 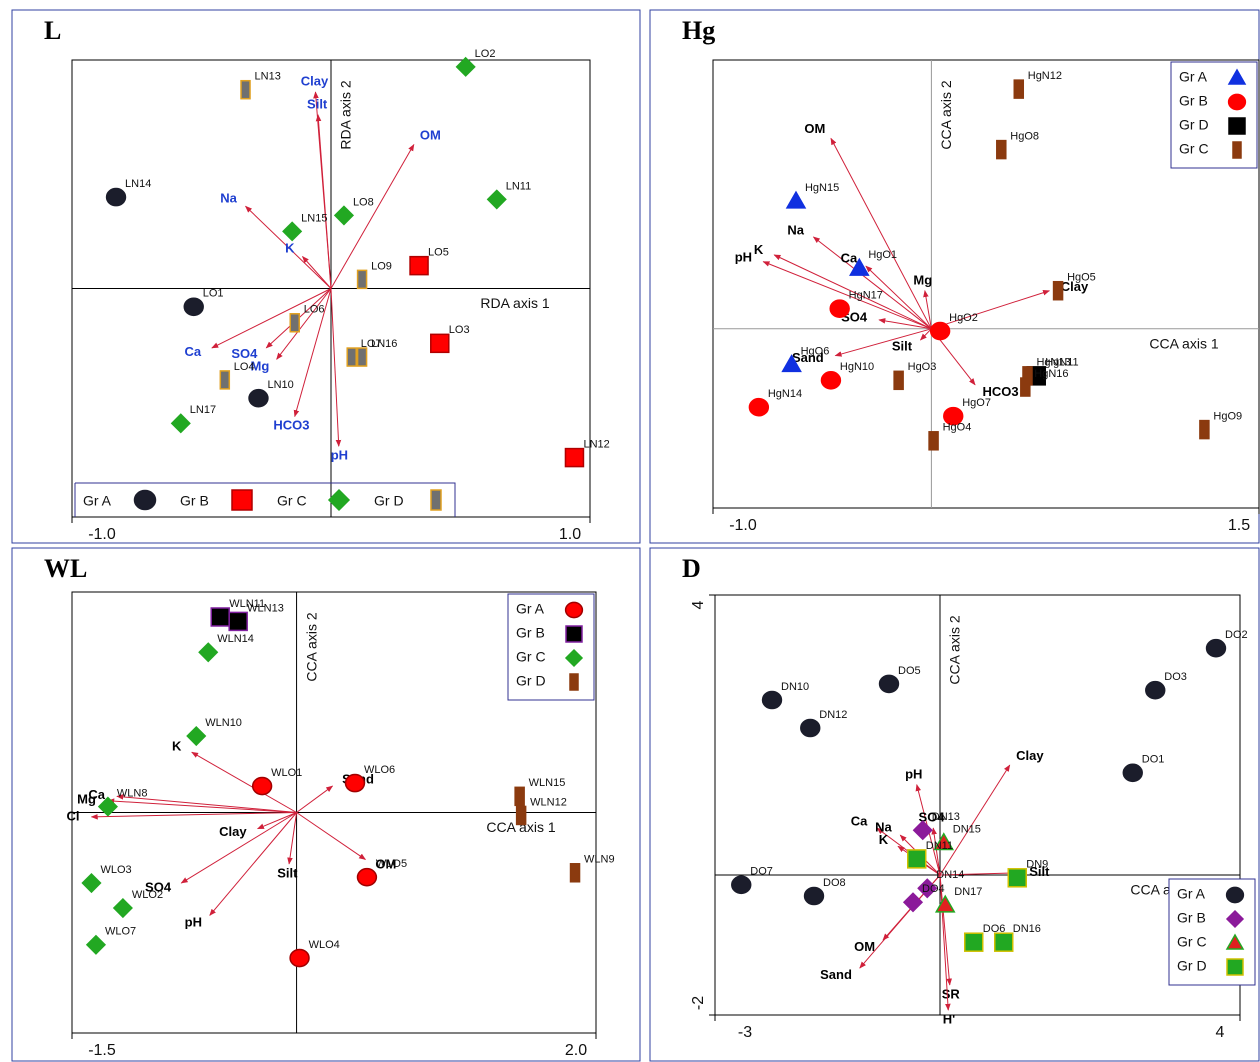 I want to click on point-label: WLO2, so click(x=147, y=895).